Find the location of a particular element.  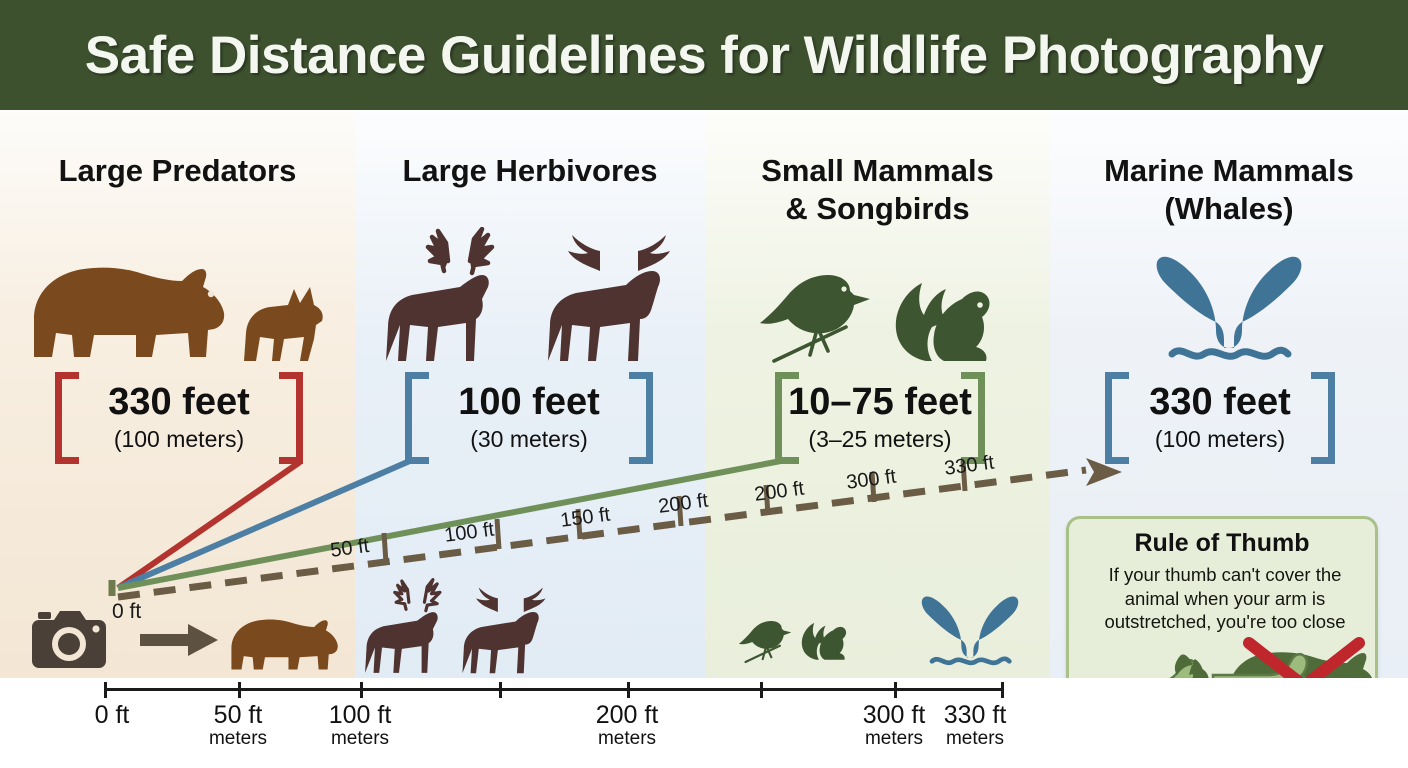

elk-silhouette is located at coordinates (440, 294).